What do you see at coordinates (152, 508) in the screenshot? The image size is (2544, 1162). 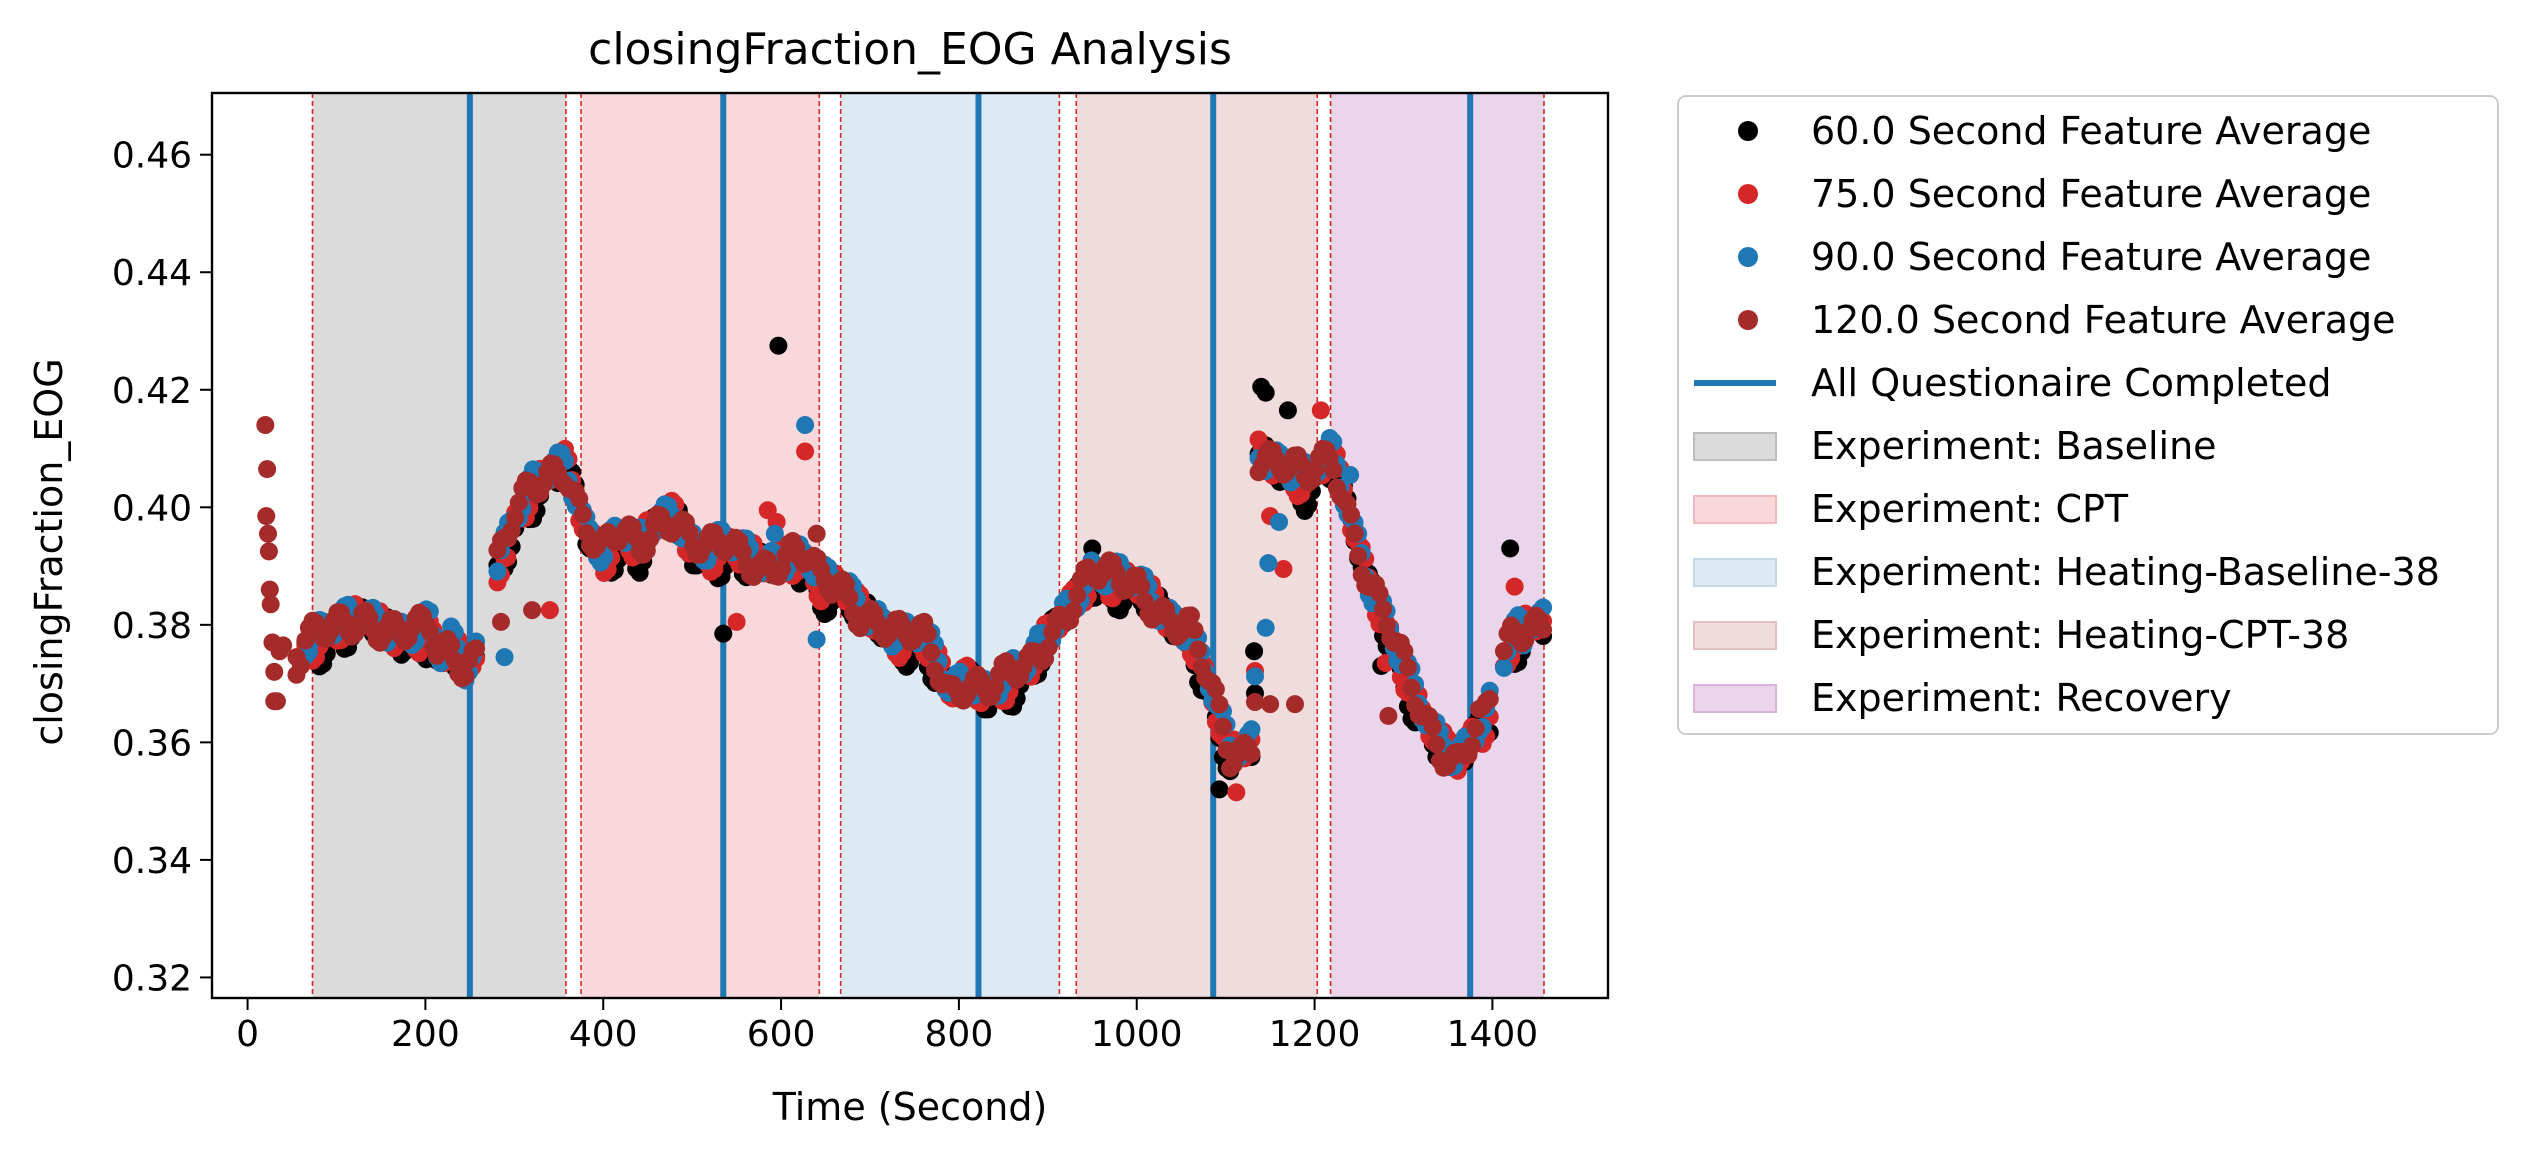 I see `y-tick-label: 0.40` at bounding box center [152, 508].